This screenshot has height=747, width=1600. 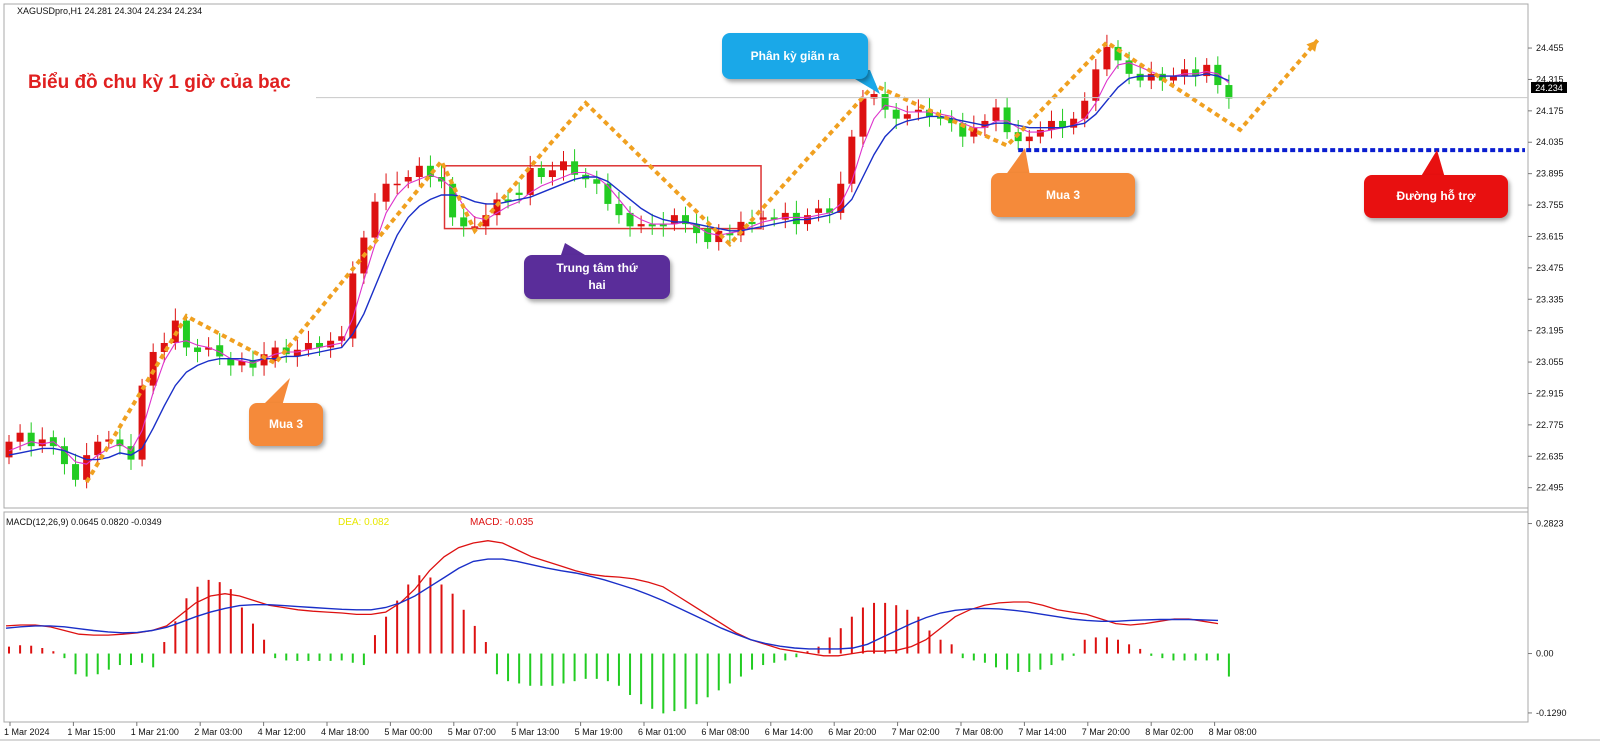 I want to click on symbol-info: XAGUSDpro,H1 24.281 24.304 24.234 24.234, so click(x=109, y=11).